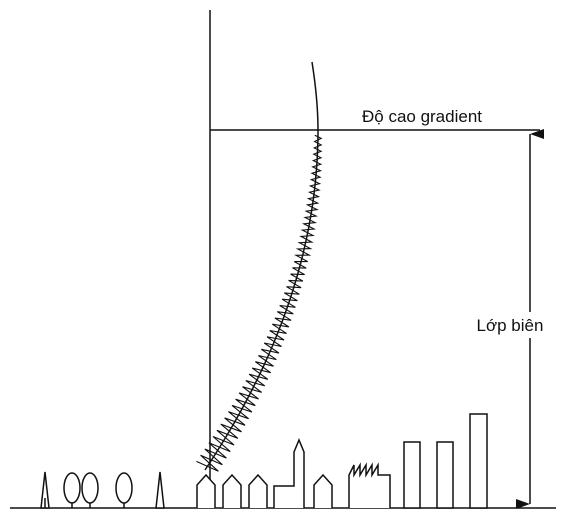 This screenshot has width=579, height=510. I want to click on gradient-height-label: Độ cao gradient, so click(422, 116).